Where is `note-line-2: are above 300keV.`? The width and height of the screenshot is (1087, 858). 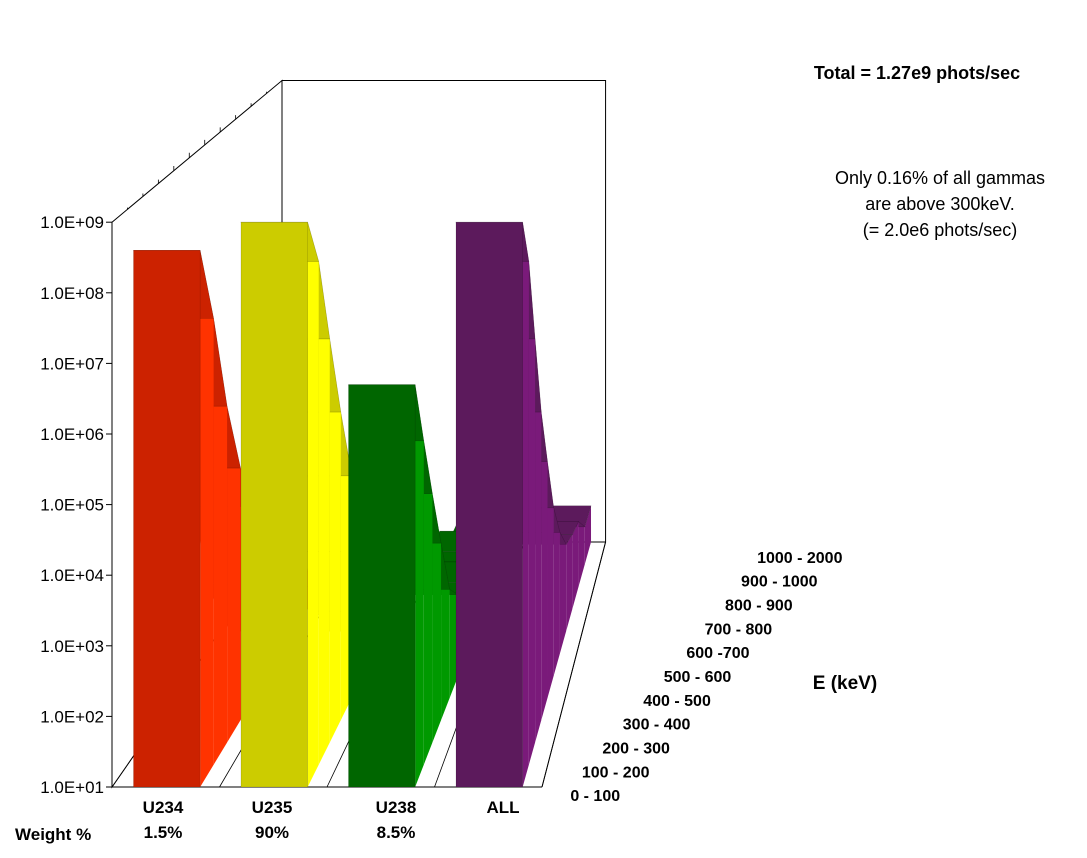
note-line-2: are above 300keV. is located at coordinates (939, 204).